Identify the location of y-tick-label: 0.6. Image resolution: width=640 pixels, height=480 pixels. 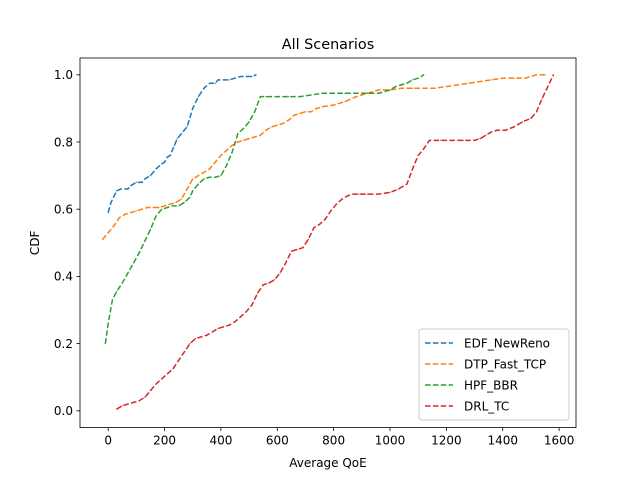
(63, 210).